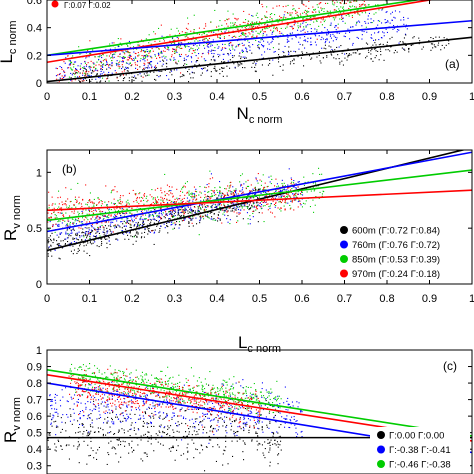 The image size is (474, 474). Describe the element at coordinates (9, 41) in the screenshot. I see `y-axis-label: Lc norm` at that location.